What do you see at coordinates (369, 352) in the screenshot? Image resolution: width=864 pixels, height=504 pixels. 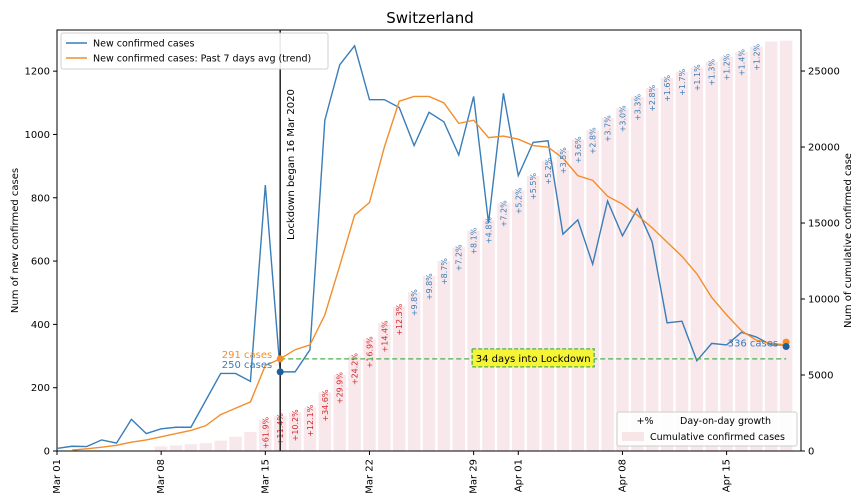 I see `growth-label: +16.9%` at bounding box center [369, 352].